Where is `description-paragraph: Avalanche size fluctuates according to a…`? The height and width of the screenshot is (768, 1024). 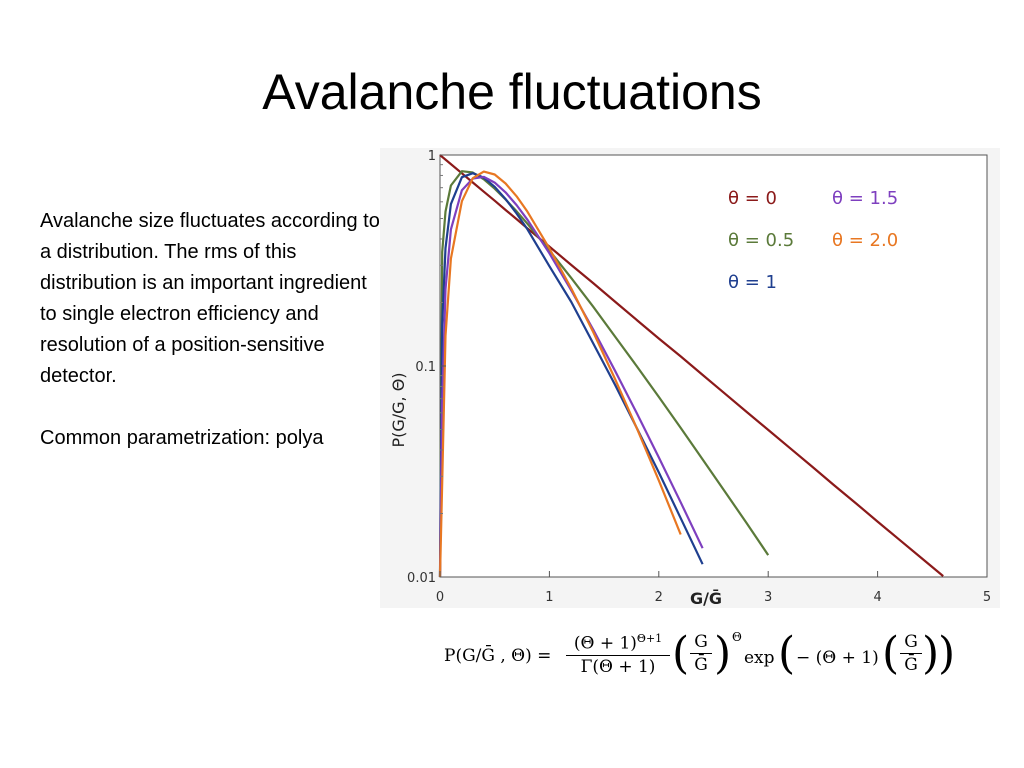
description-paragraph: Avalanche size fluctuates according to a… is located at coordinates (210, 298).